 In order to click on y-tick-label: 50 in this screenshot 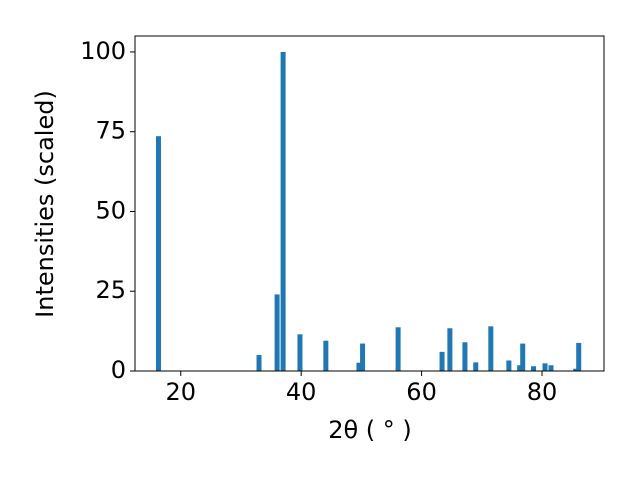, I will do `click(110, 210)`.